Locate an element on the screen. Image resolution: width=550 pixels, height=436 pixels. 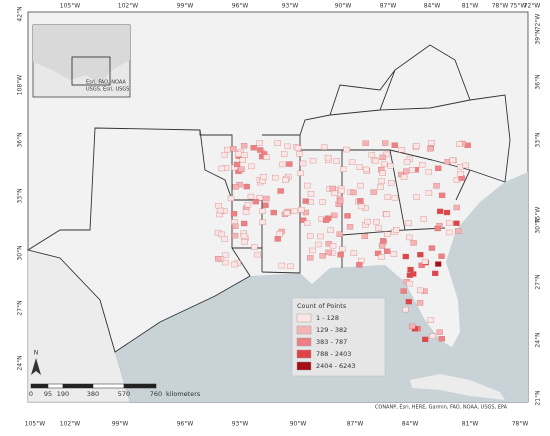
graticule-label: 87°W is located at coordinates (355, 424).